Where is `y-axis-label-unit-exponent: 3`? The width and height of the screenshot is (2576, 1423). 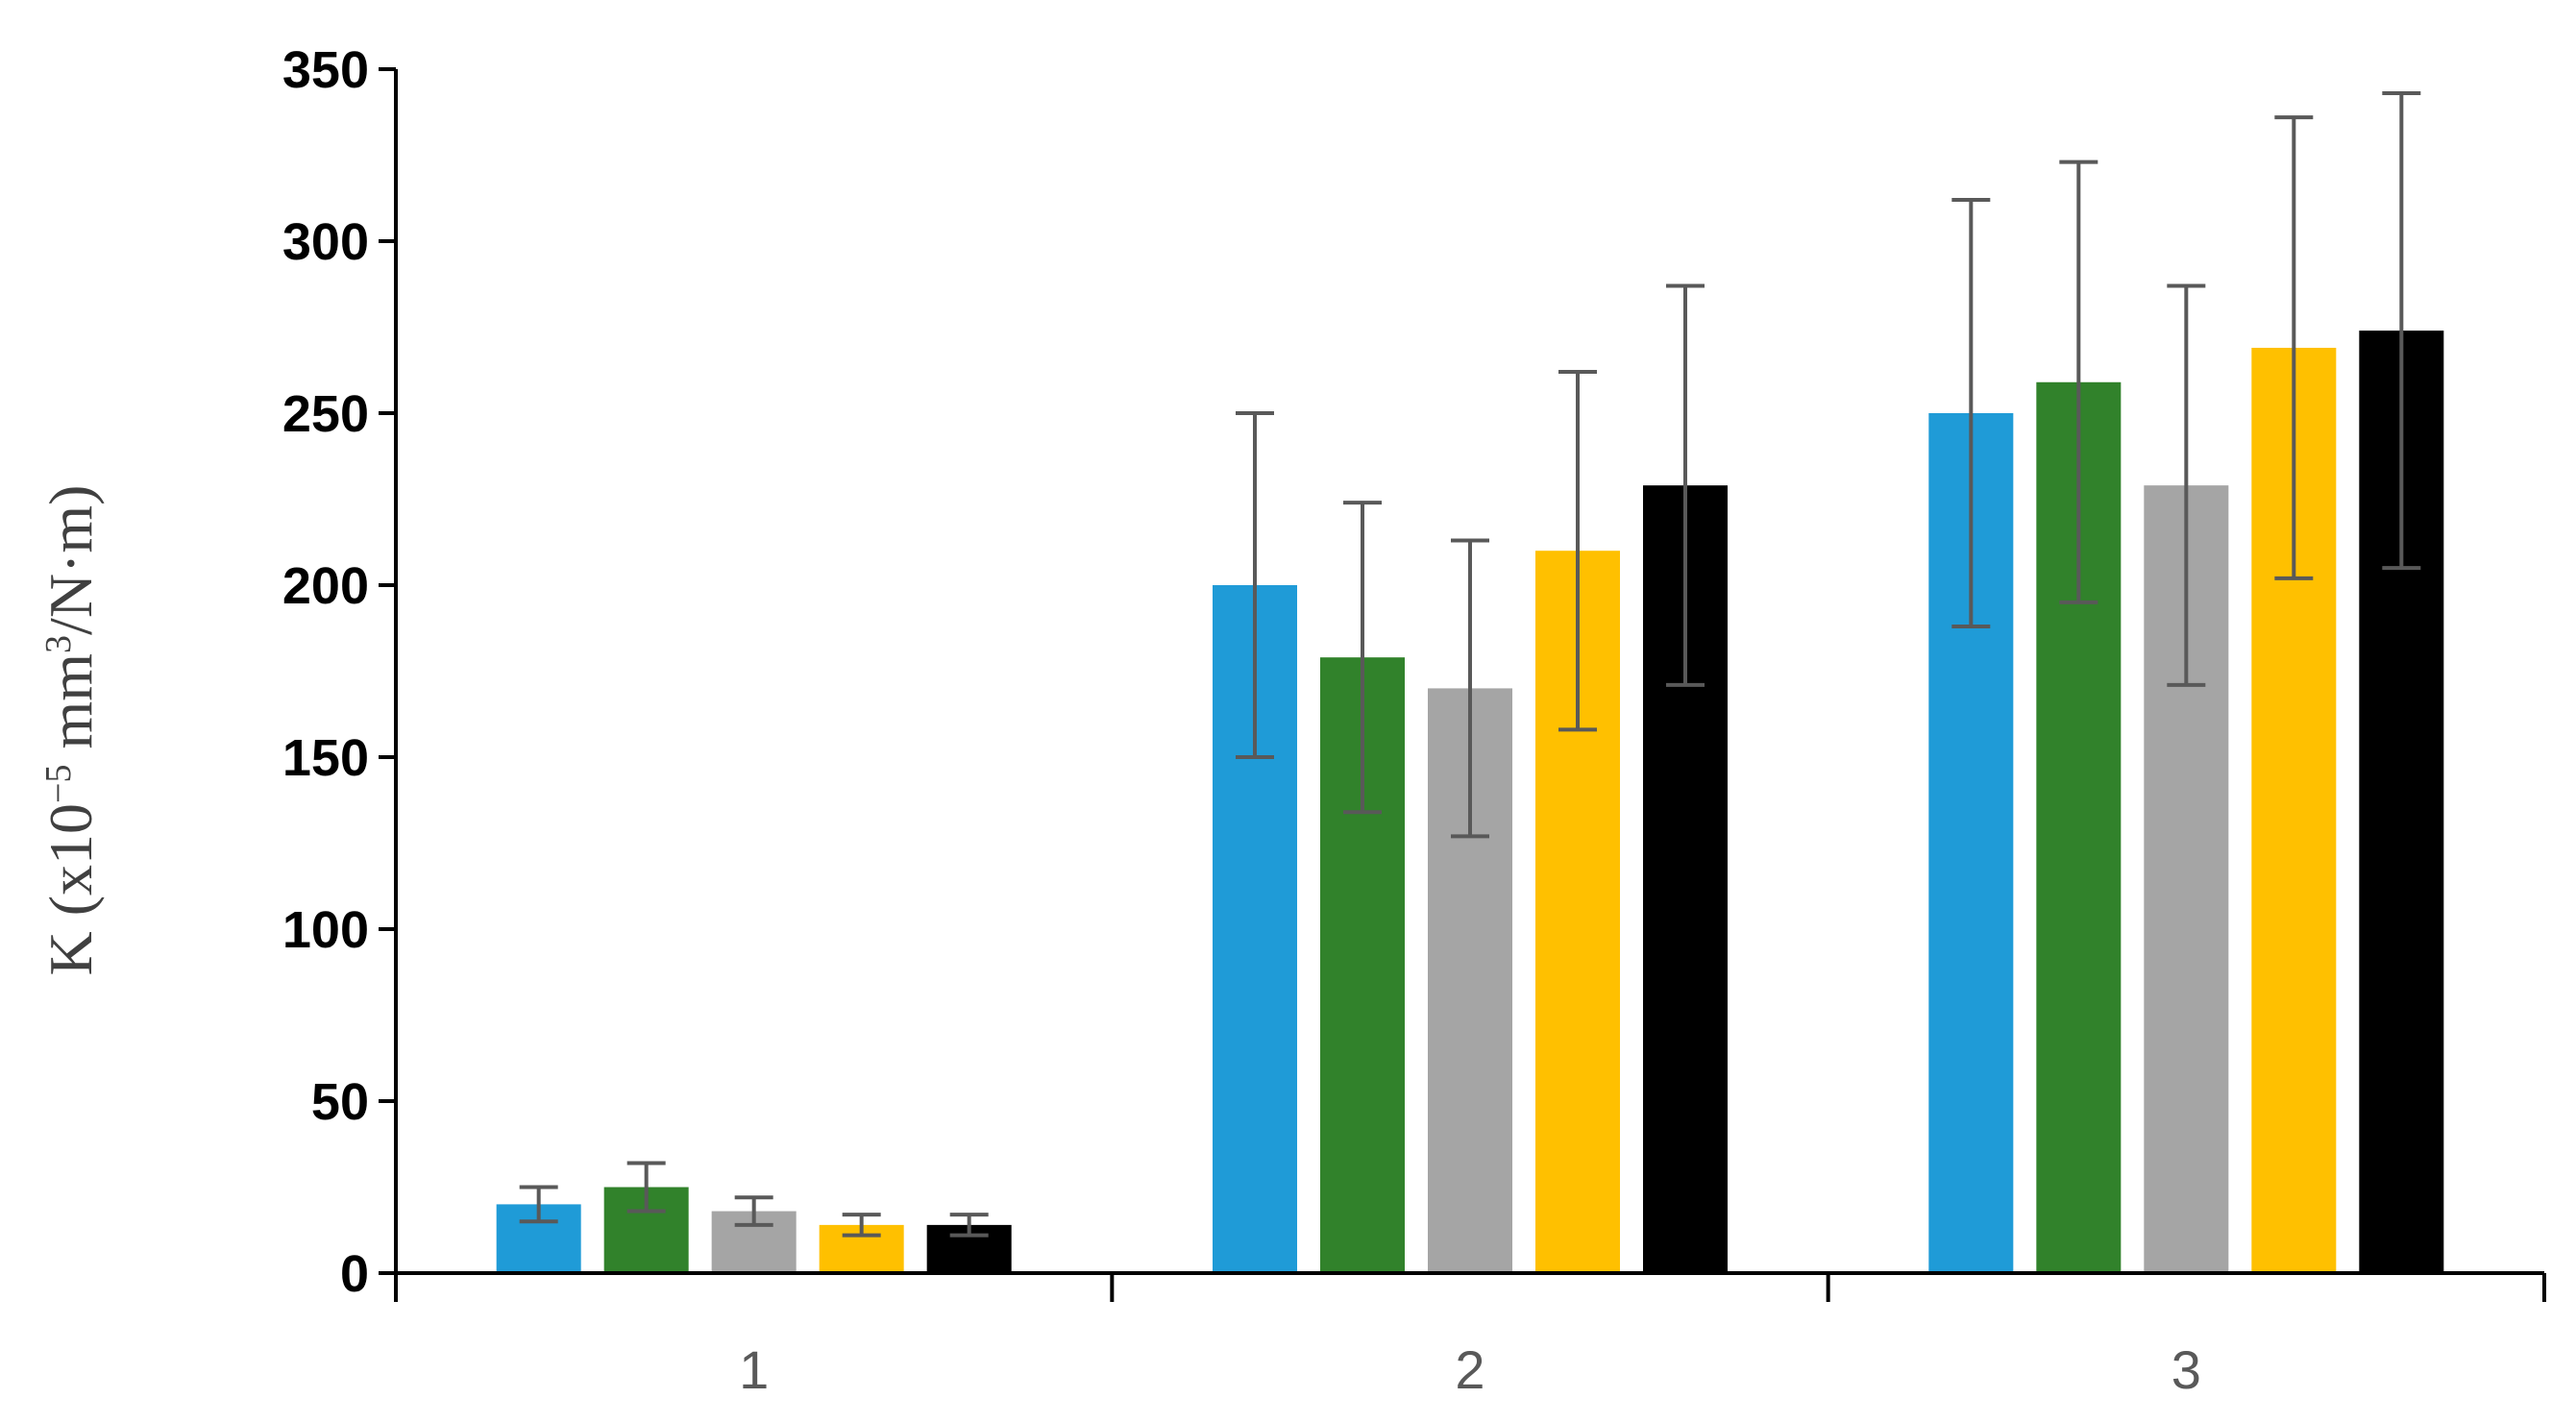
y-axis-label-unit-exponent: 3 is located at coordinates (58, 644).